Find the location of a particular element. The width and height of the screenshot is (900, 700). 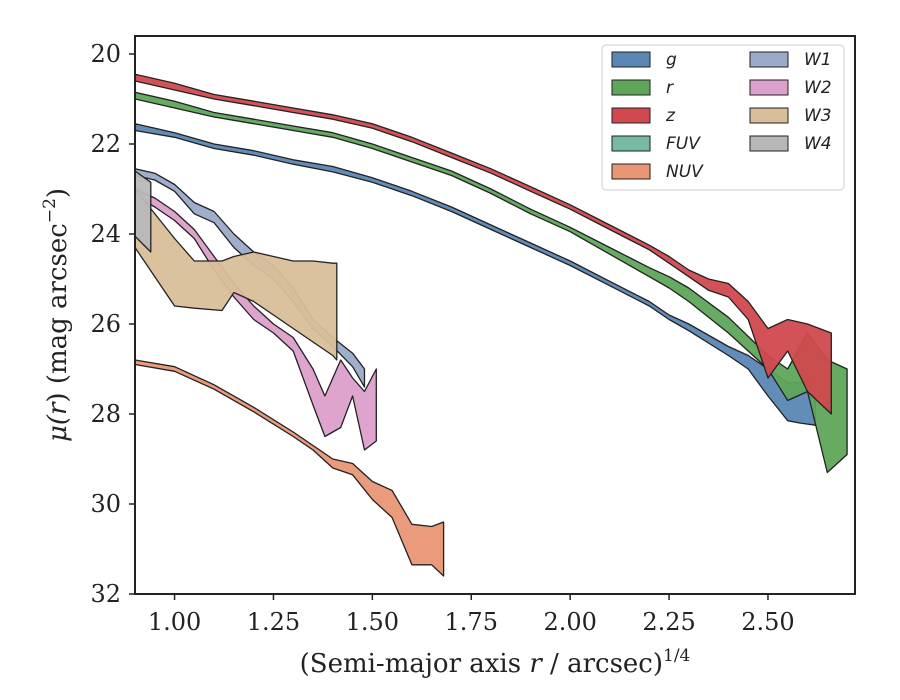

x-tick-label: 1.25 is located at coordinates (273, 622).